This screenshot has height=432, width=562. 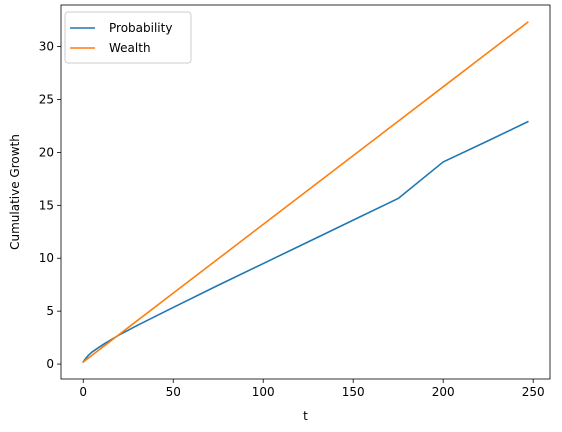 I want to click on legend: Probability Wealth, so click(x=128, y=37).